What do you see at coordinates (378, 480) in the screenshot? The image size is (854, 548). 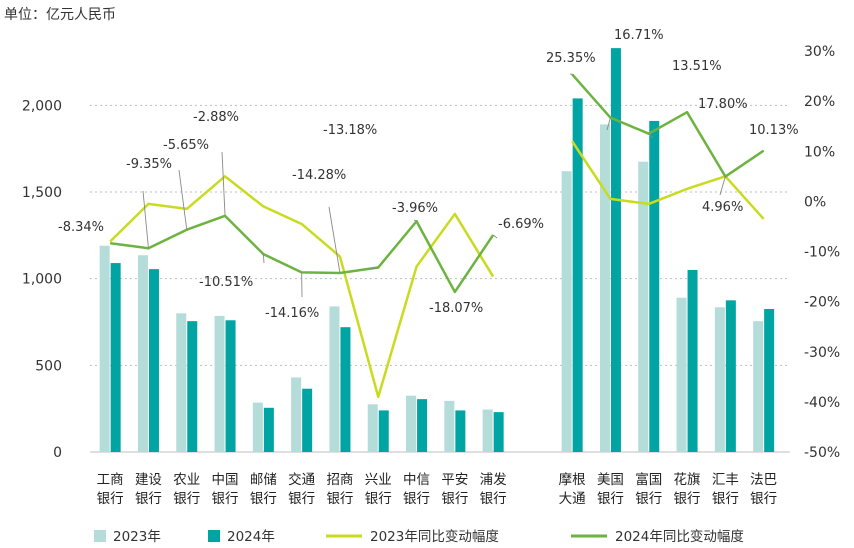 I see `category-label-line1: 兴业` at bounding box center [378, 480].